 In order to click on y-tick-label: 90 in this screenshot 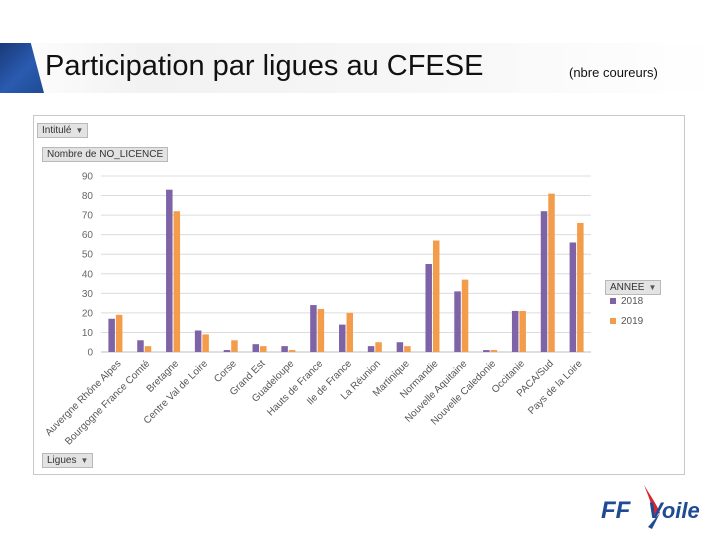, I will do `click(88, 177)`.